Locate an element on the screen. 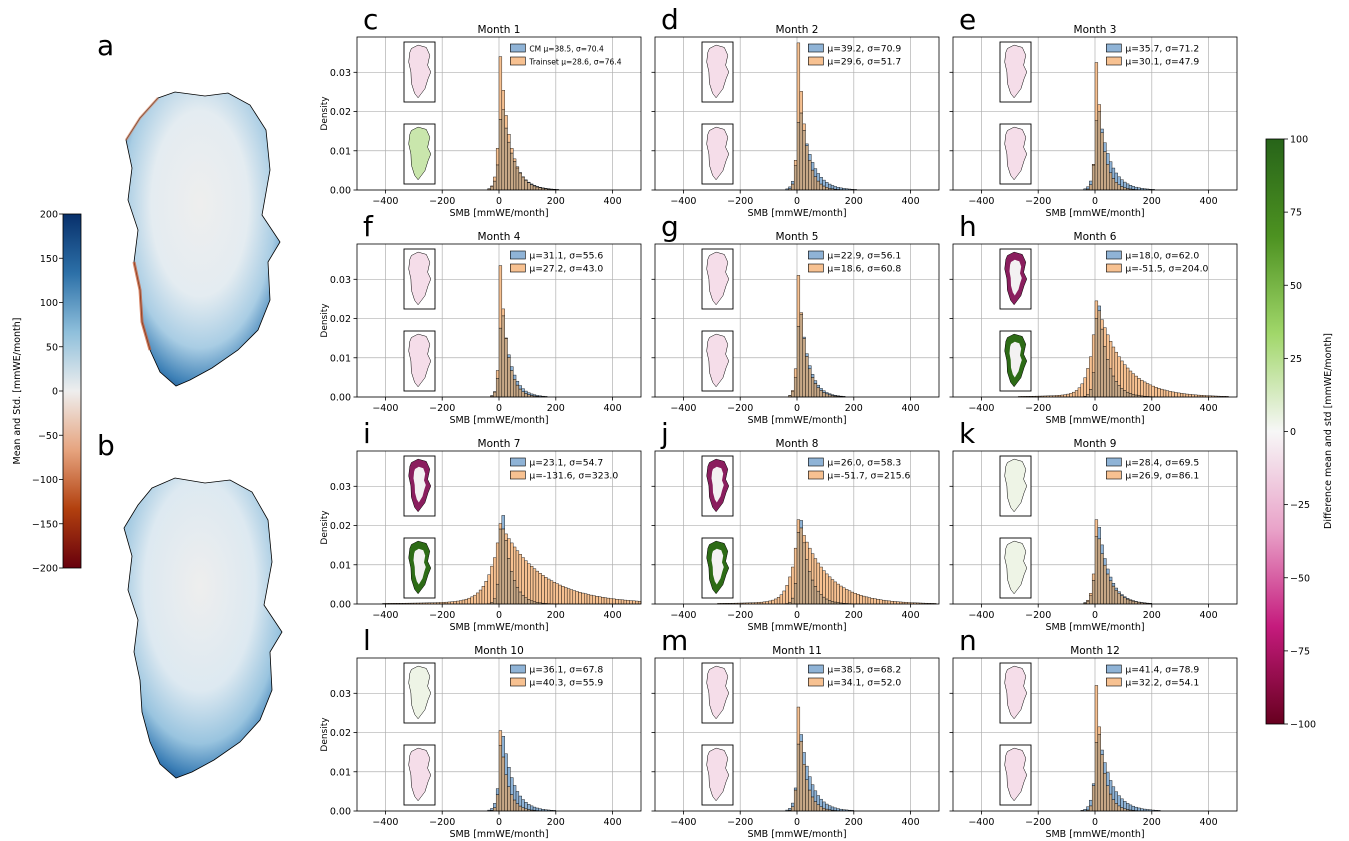  x-tick-label: −200 is located at coordinates (442, 408).